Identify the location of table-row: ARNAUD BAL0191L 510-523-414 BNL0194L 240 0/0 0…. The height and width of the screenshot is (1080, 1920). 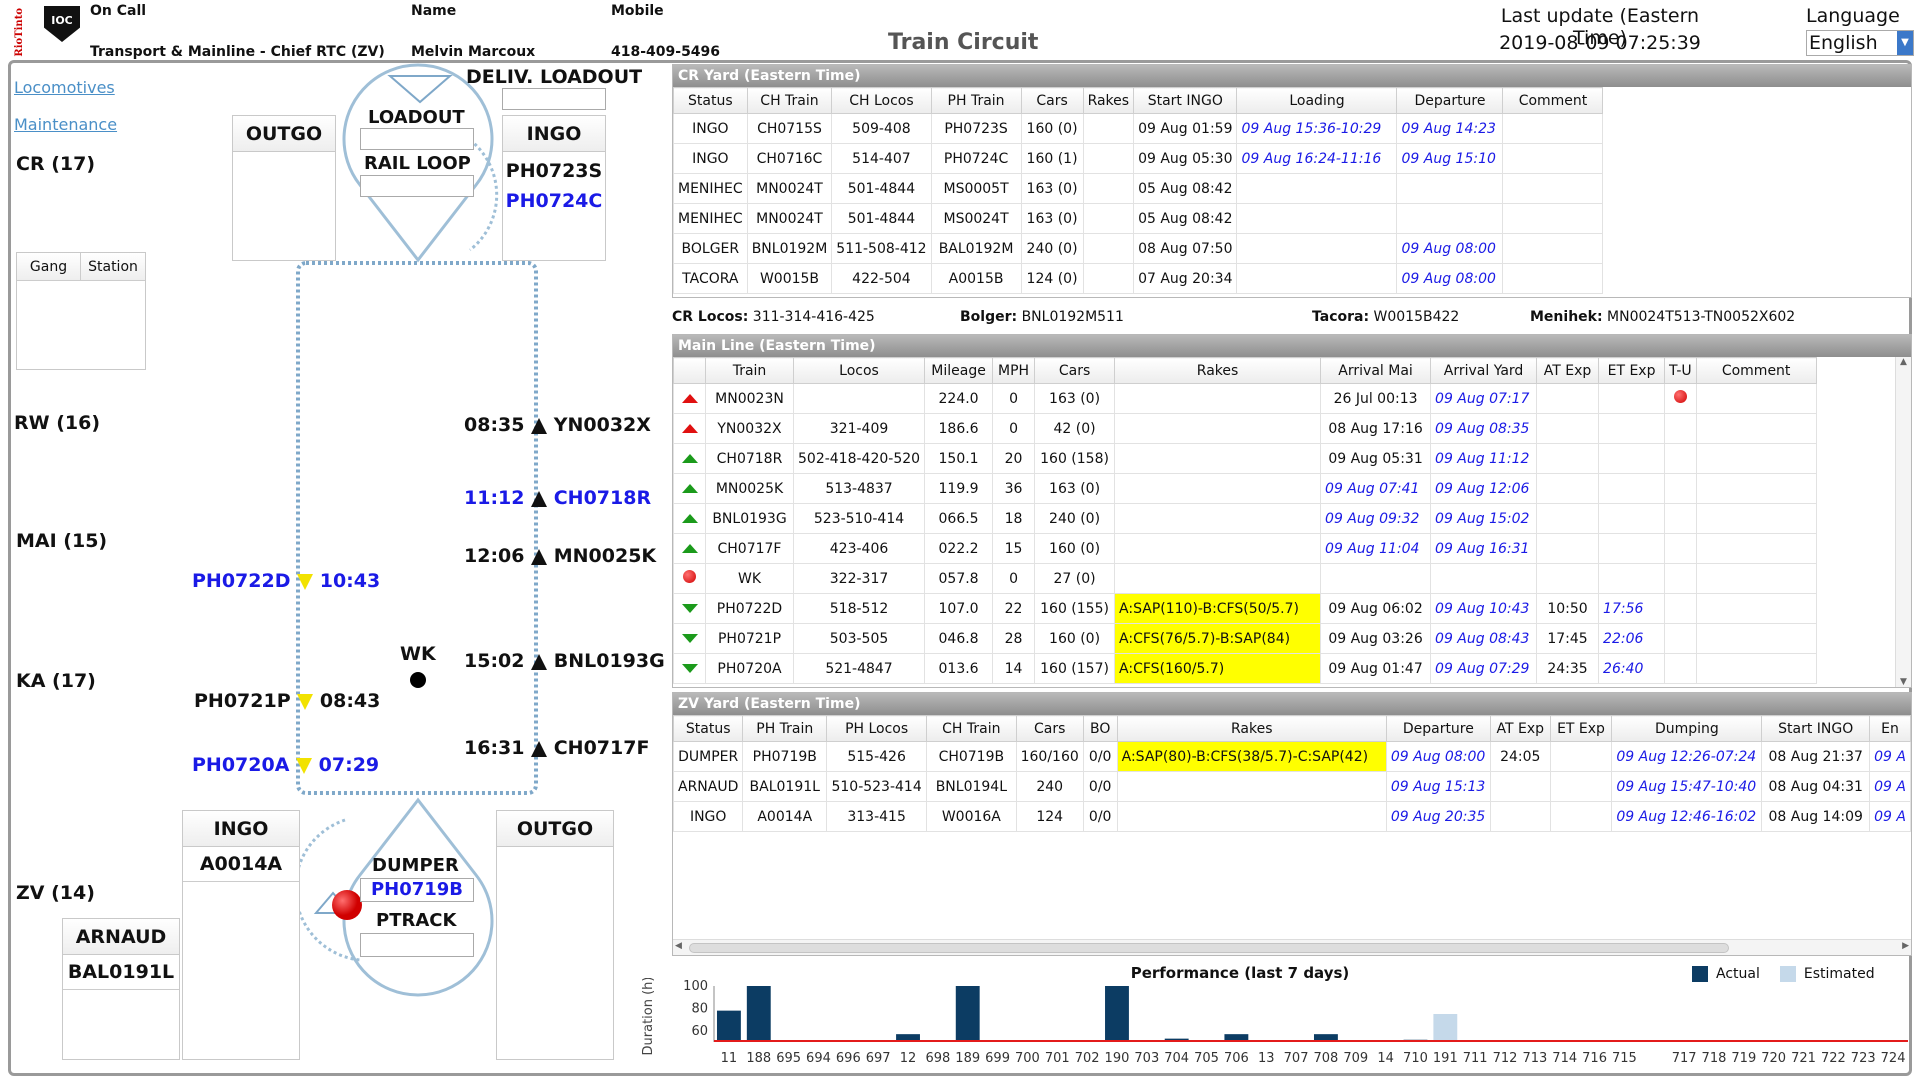
(1292, 786).